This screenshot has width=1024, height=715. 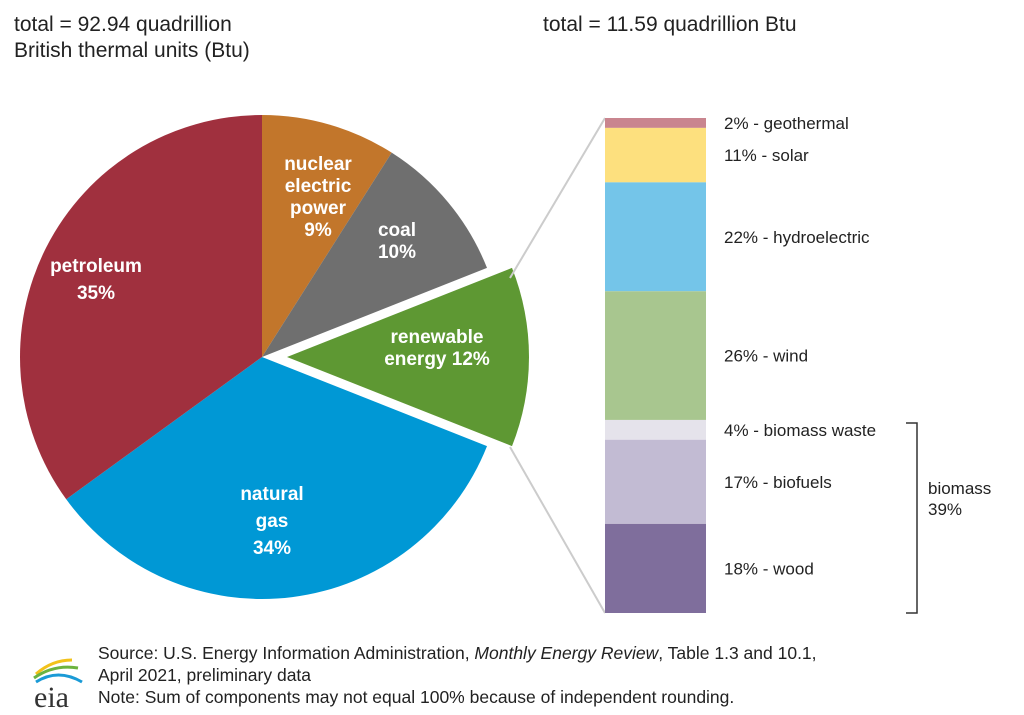 I want to click on pie-title-line: British thermal units (Btu), so click(x=132, y=50).